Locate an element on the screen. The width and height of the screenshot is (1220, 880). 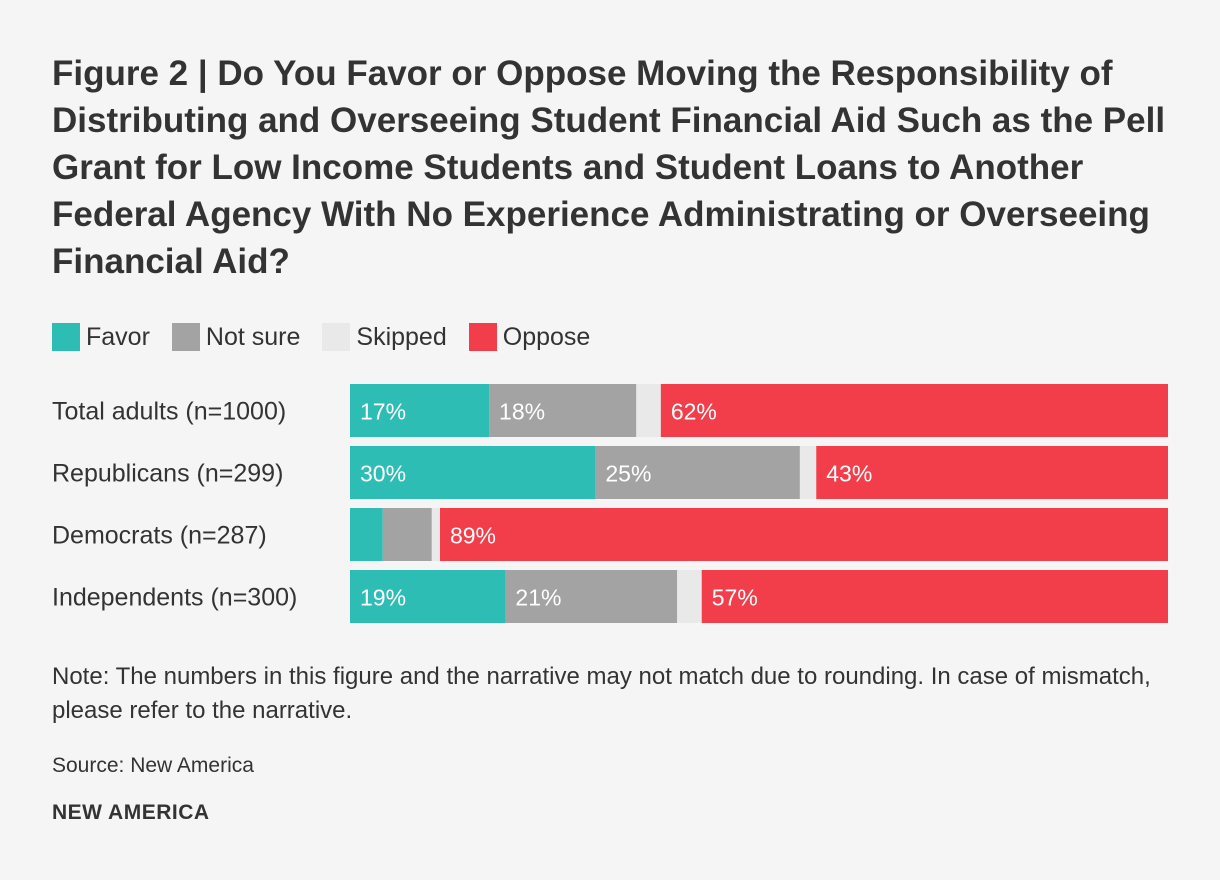
legend-swatch-skipped is located at coordinates (336, 337).